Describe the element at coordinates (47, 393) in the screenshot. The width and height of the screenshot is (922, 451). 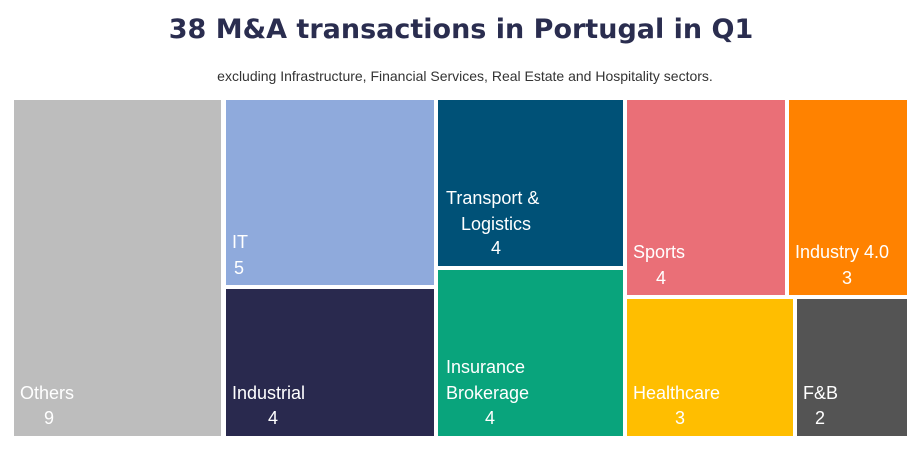
I see `tile-label-others: Others` at that location.